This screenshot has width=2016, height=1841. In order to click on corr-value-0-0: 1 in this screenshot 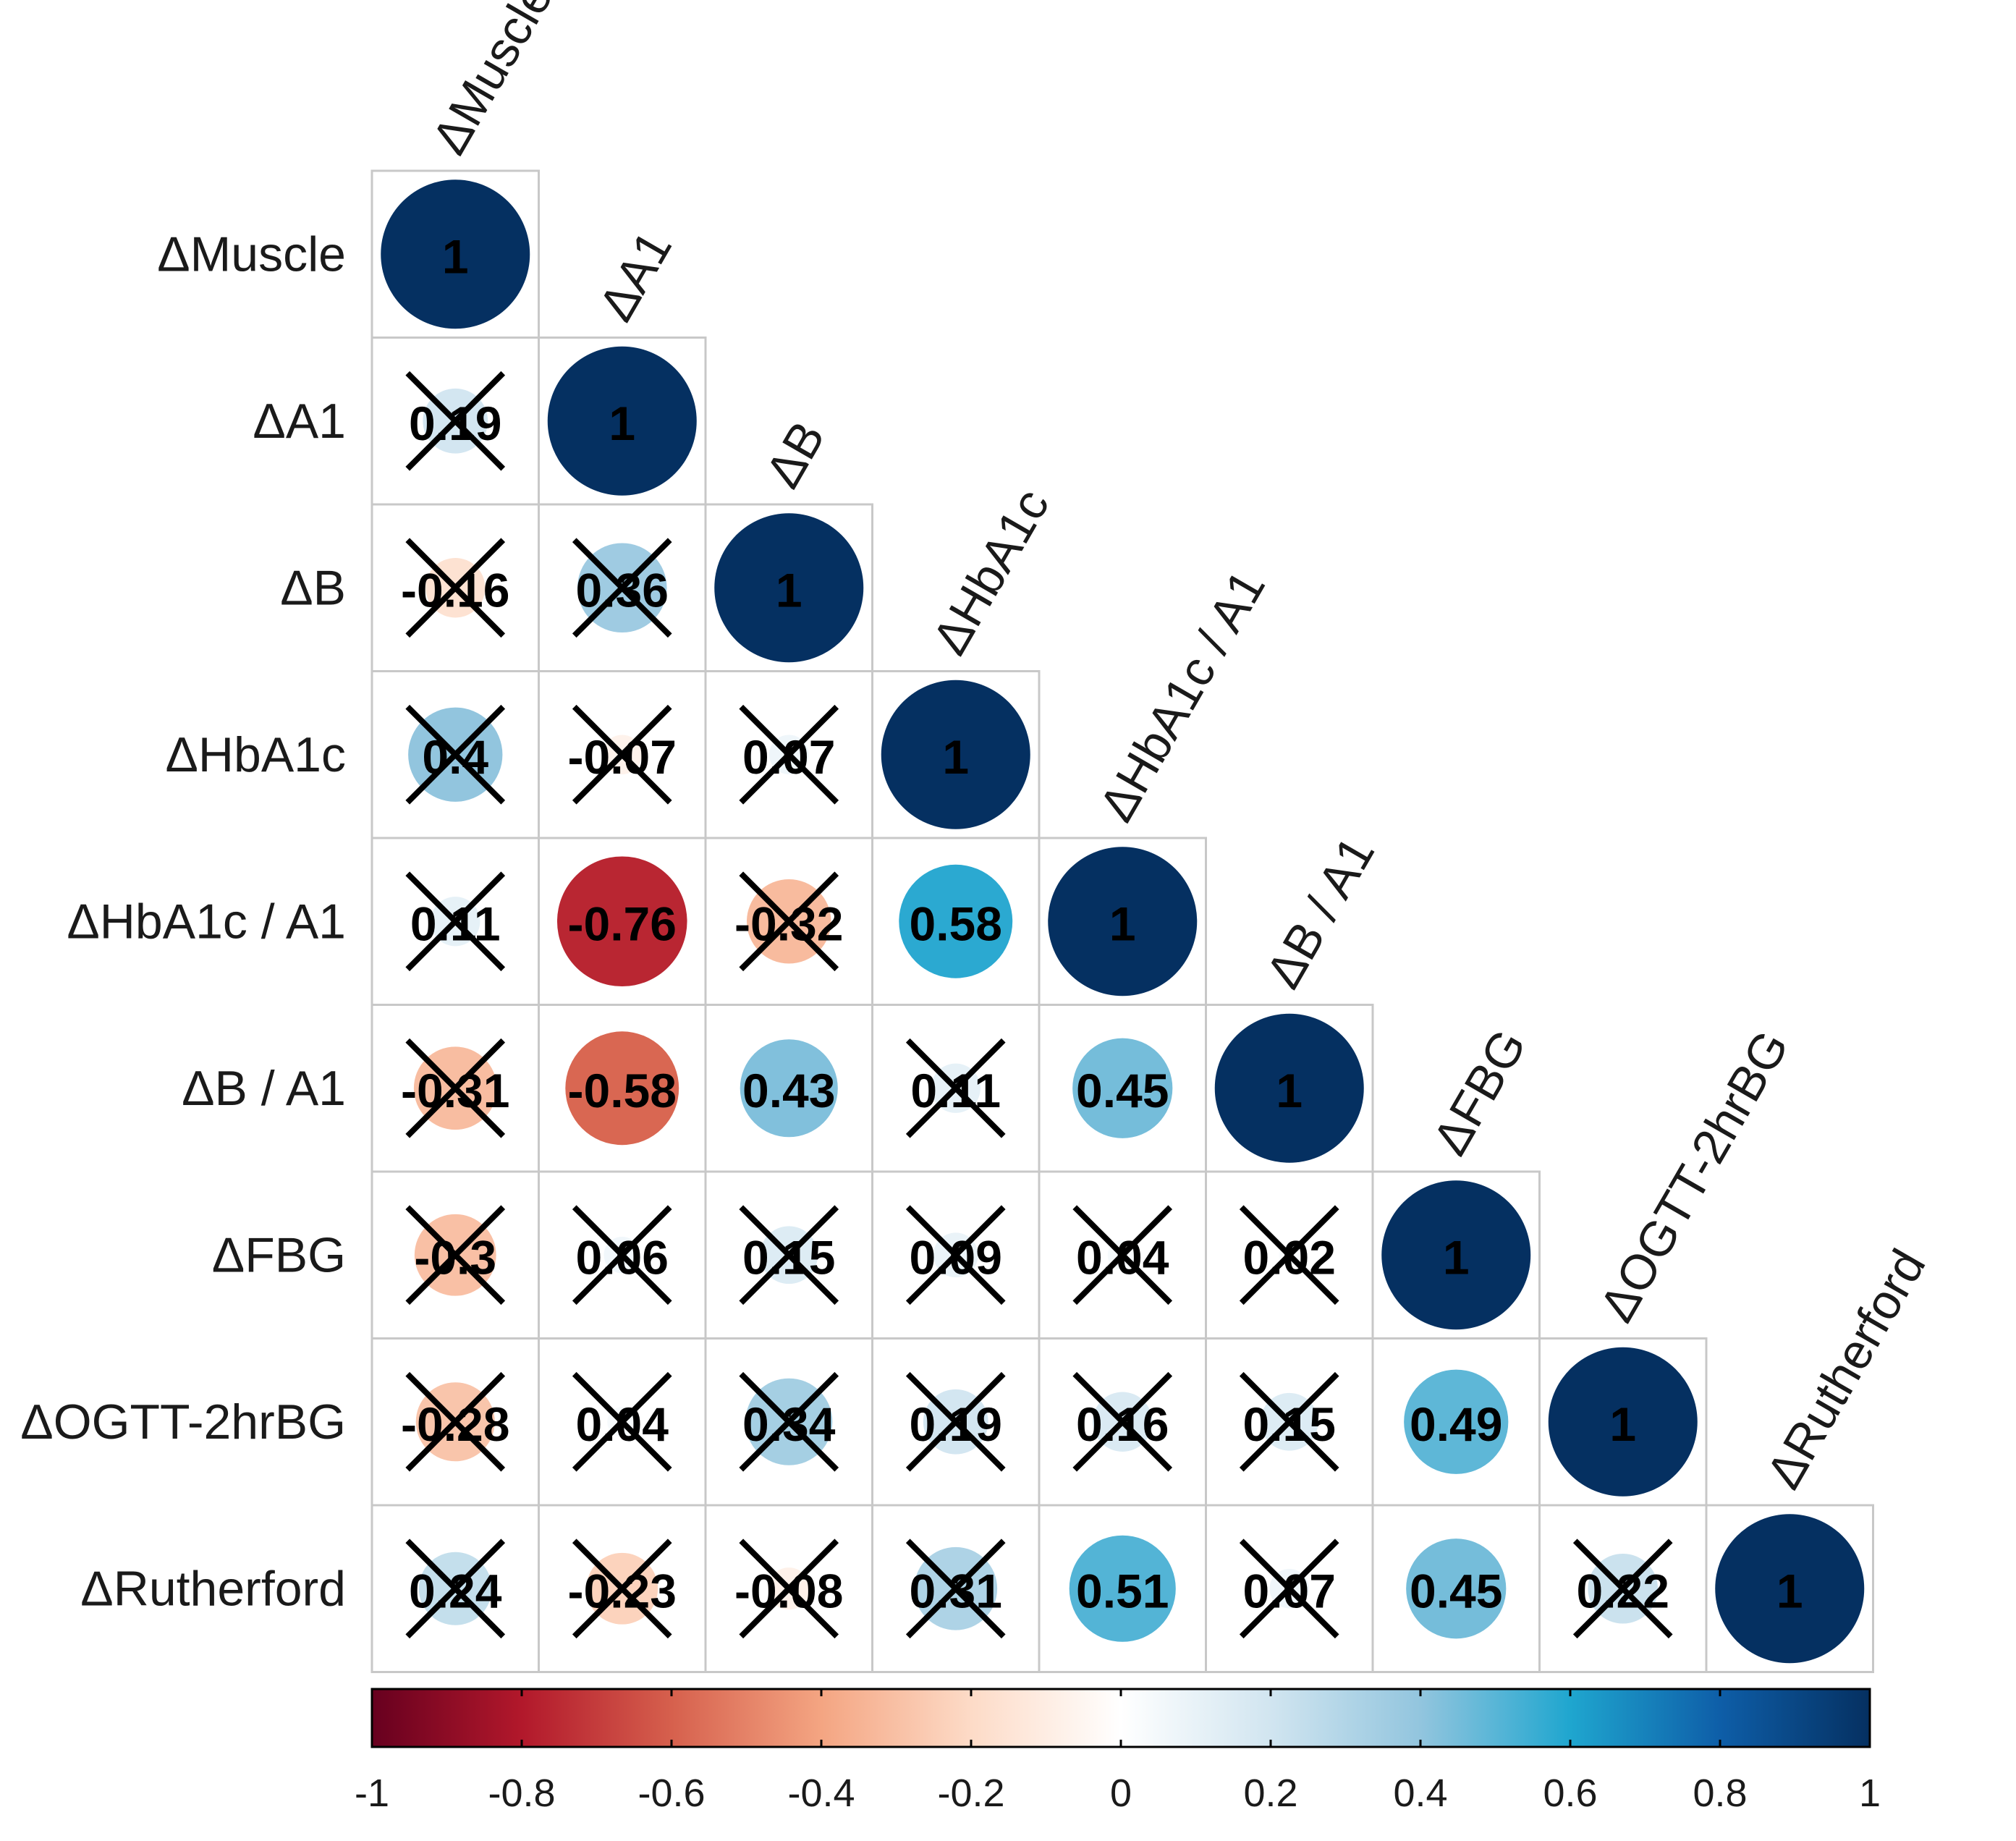, I will do `click(455, 256)`.